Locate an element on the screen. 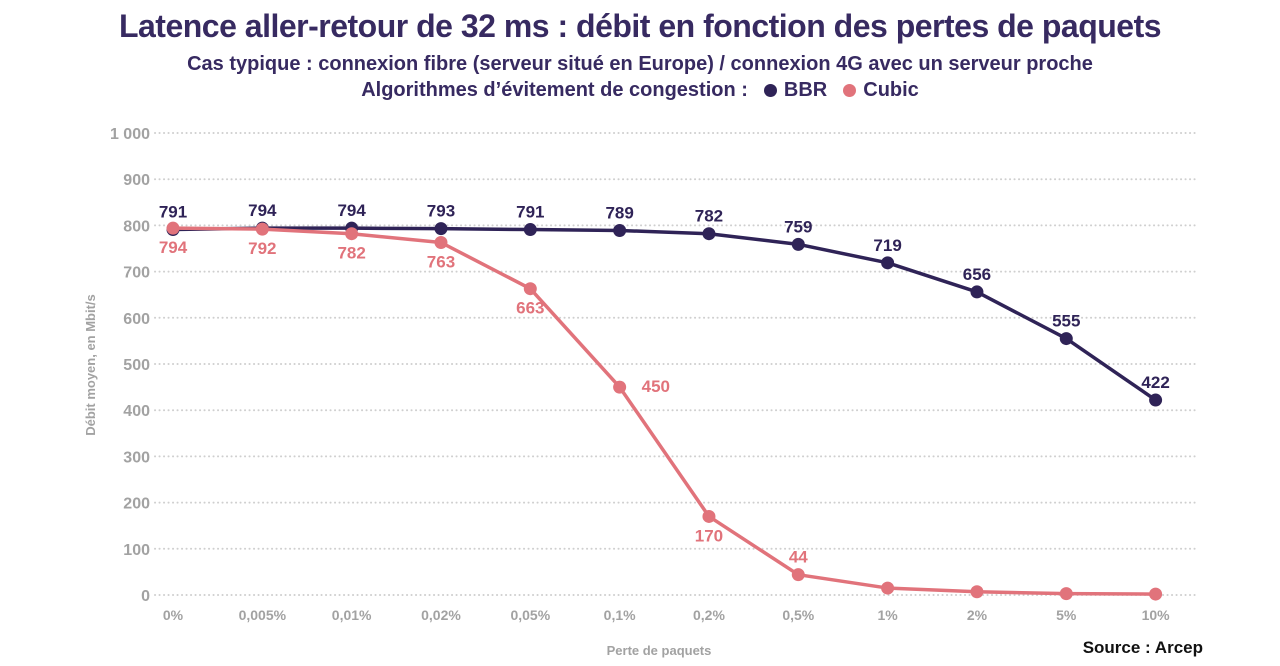 The width and height of the screenshot is (1280, 666). y-tick-label: 300 is located at coordinates (136, 457).